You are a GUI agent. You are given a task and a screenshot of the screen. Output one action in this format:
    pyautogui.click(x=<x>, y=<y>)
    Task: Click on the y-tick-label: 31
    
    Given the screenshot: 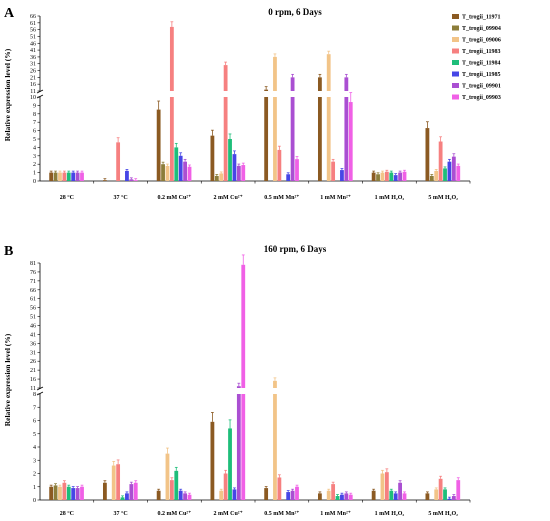 What is the action you would take?
    pyautogui.click(x=33, y=353)
    